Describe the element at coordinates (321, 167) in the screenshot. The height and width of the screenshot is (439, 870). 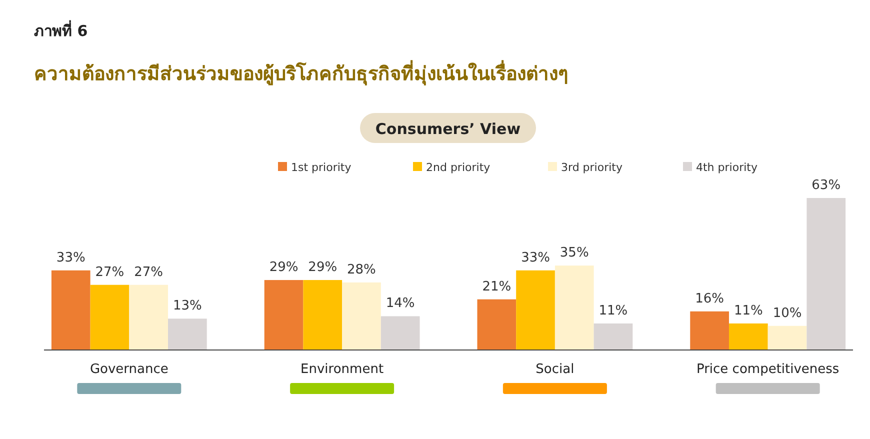
I see `legend-label: 1st priority` at that location.